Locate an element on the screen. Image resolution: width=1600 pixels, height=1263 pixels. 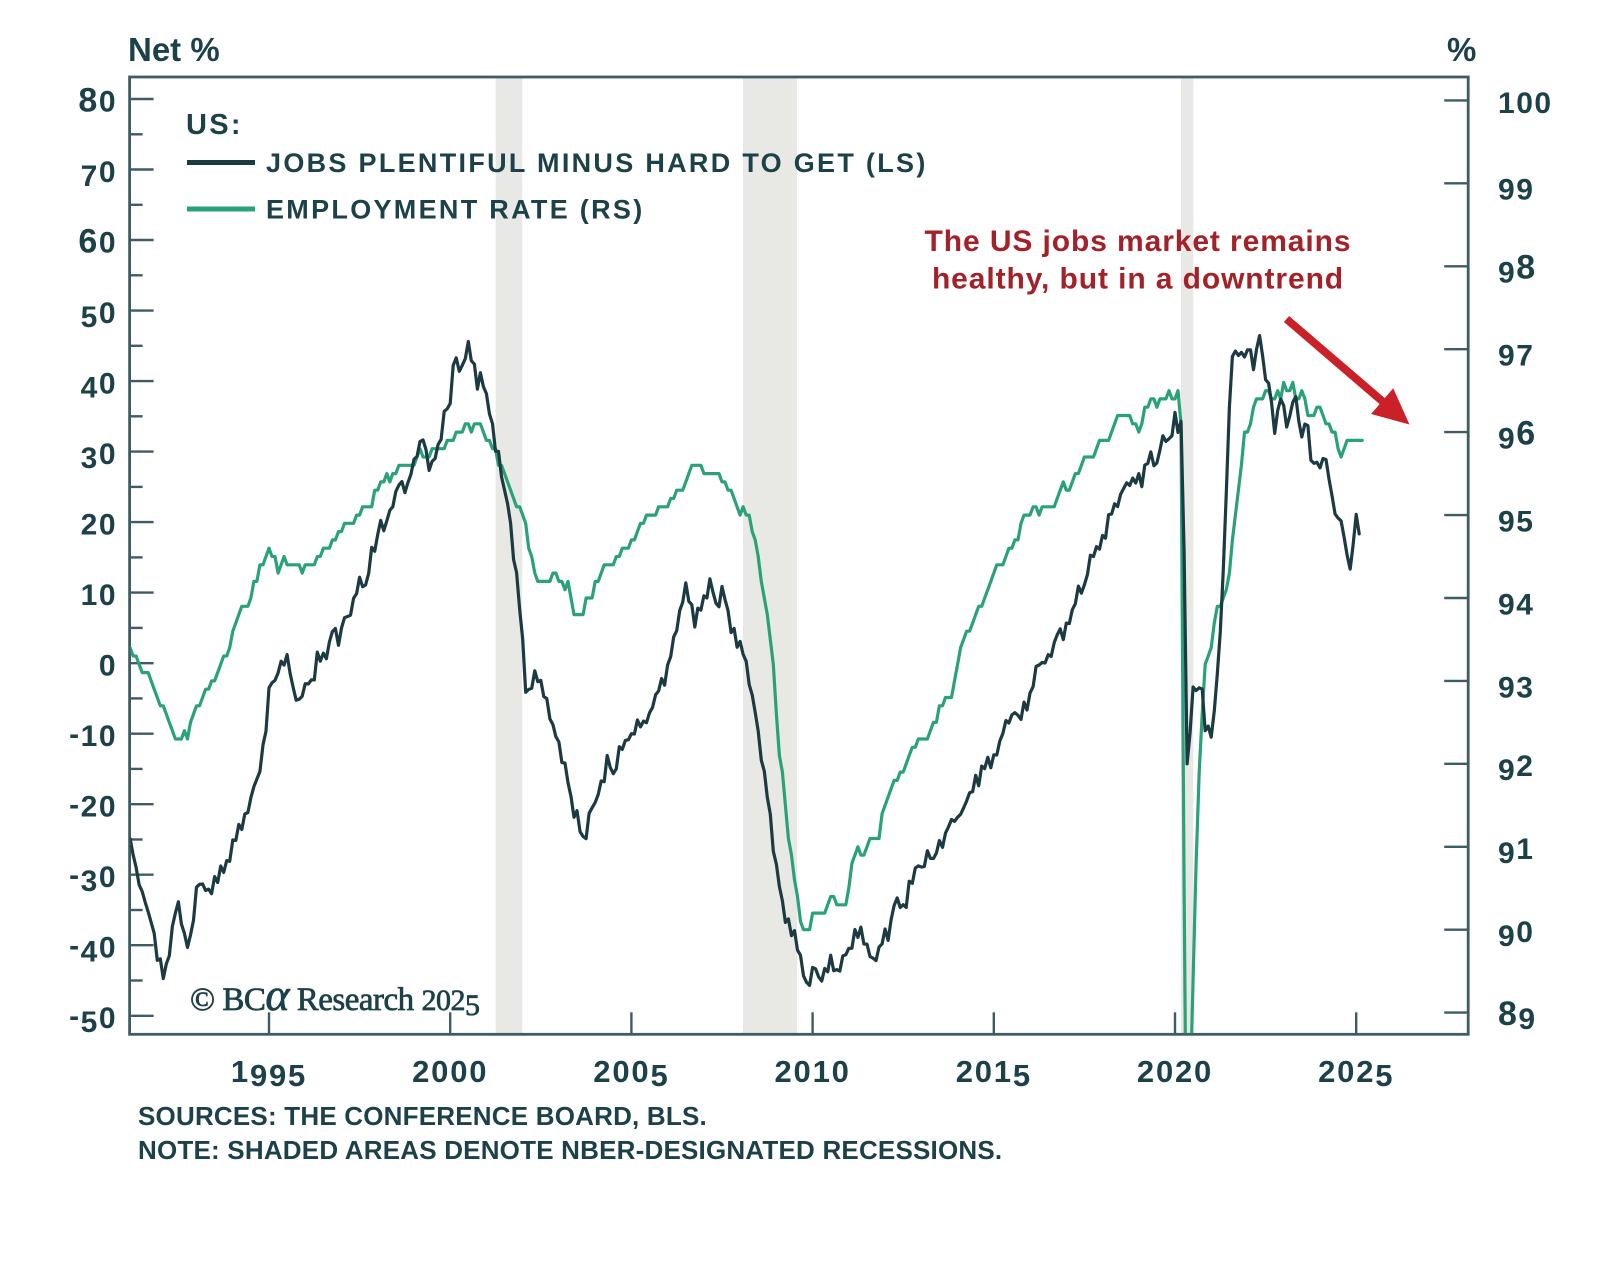
svg-text: 100 is located at coordinates (1525, 103).